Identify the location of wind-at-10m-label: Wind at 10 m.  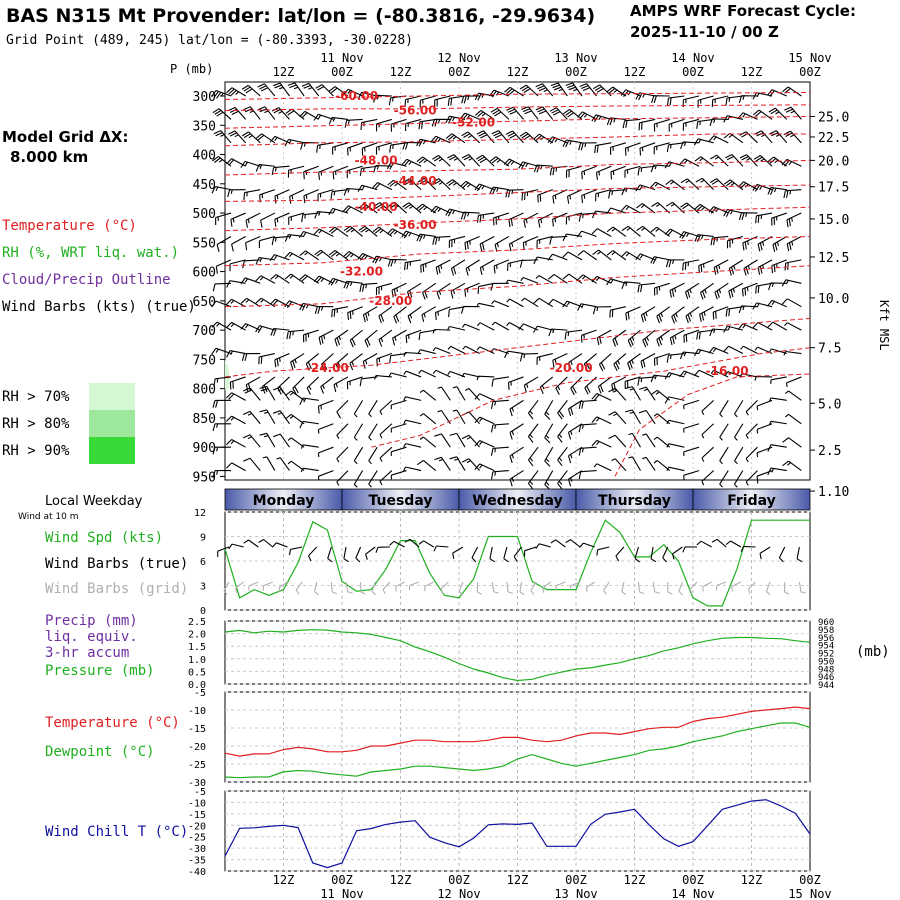
(48, 517).